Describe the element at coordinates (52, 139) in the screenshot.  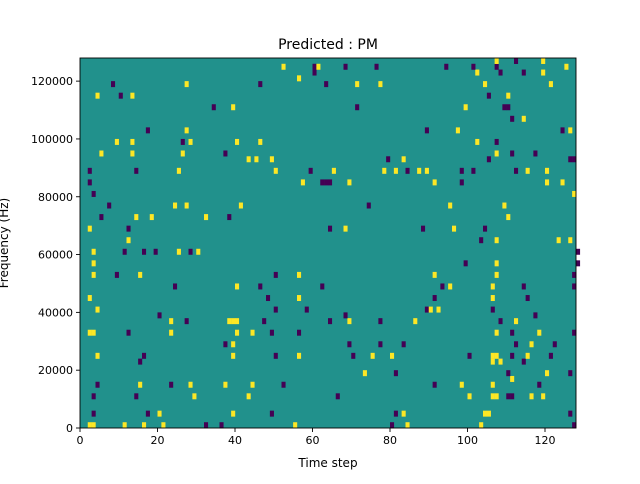
I see `y-tick-label: 100000` at that location.